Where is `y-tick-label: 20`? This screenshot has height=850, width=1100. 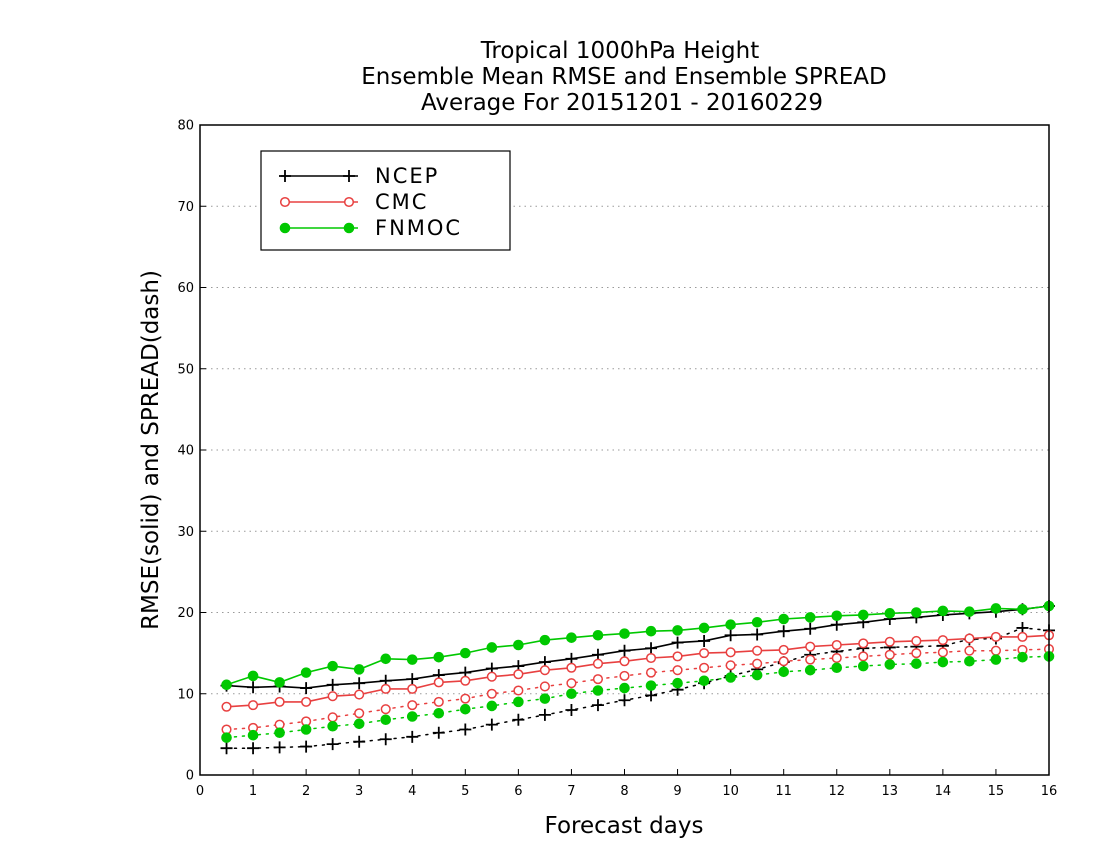 y-tick-label: 20 is located at coordinates (185, 613).